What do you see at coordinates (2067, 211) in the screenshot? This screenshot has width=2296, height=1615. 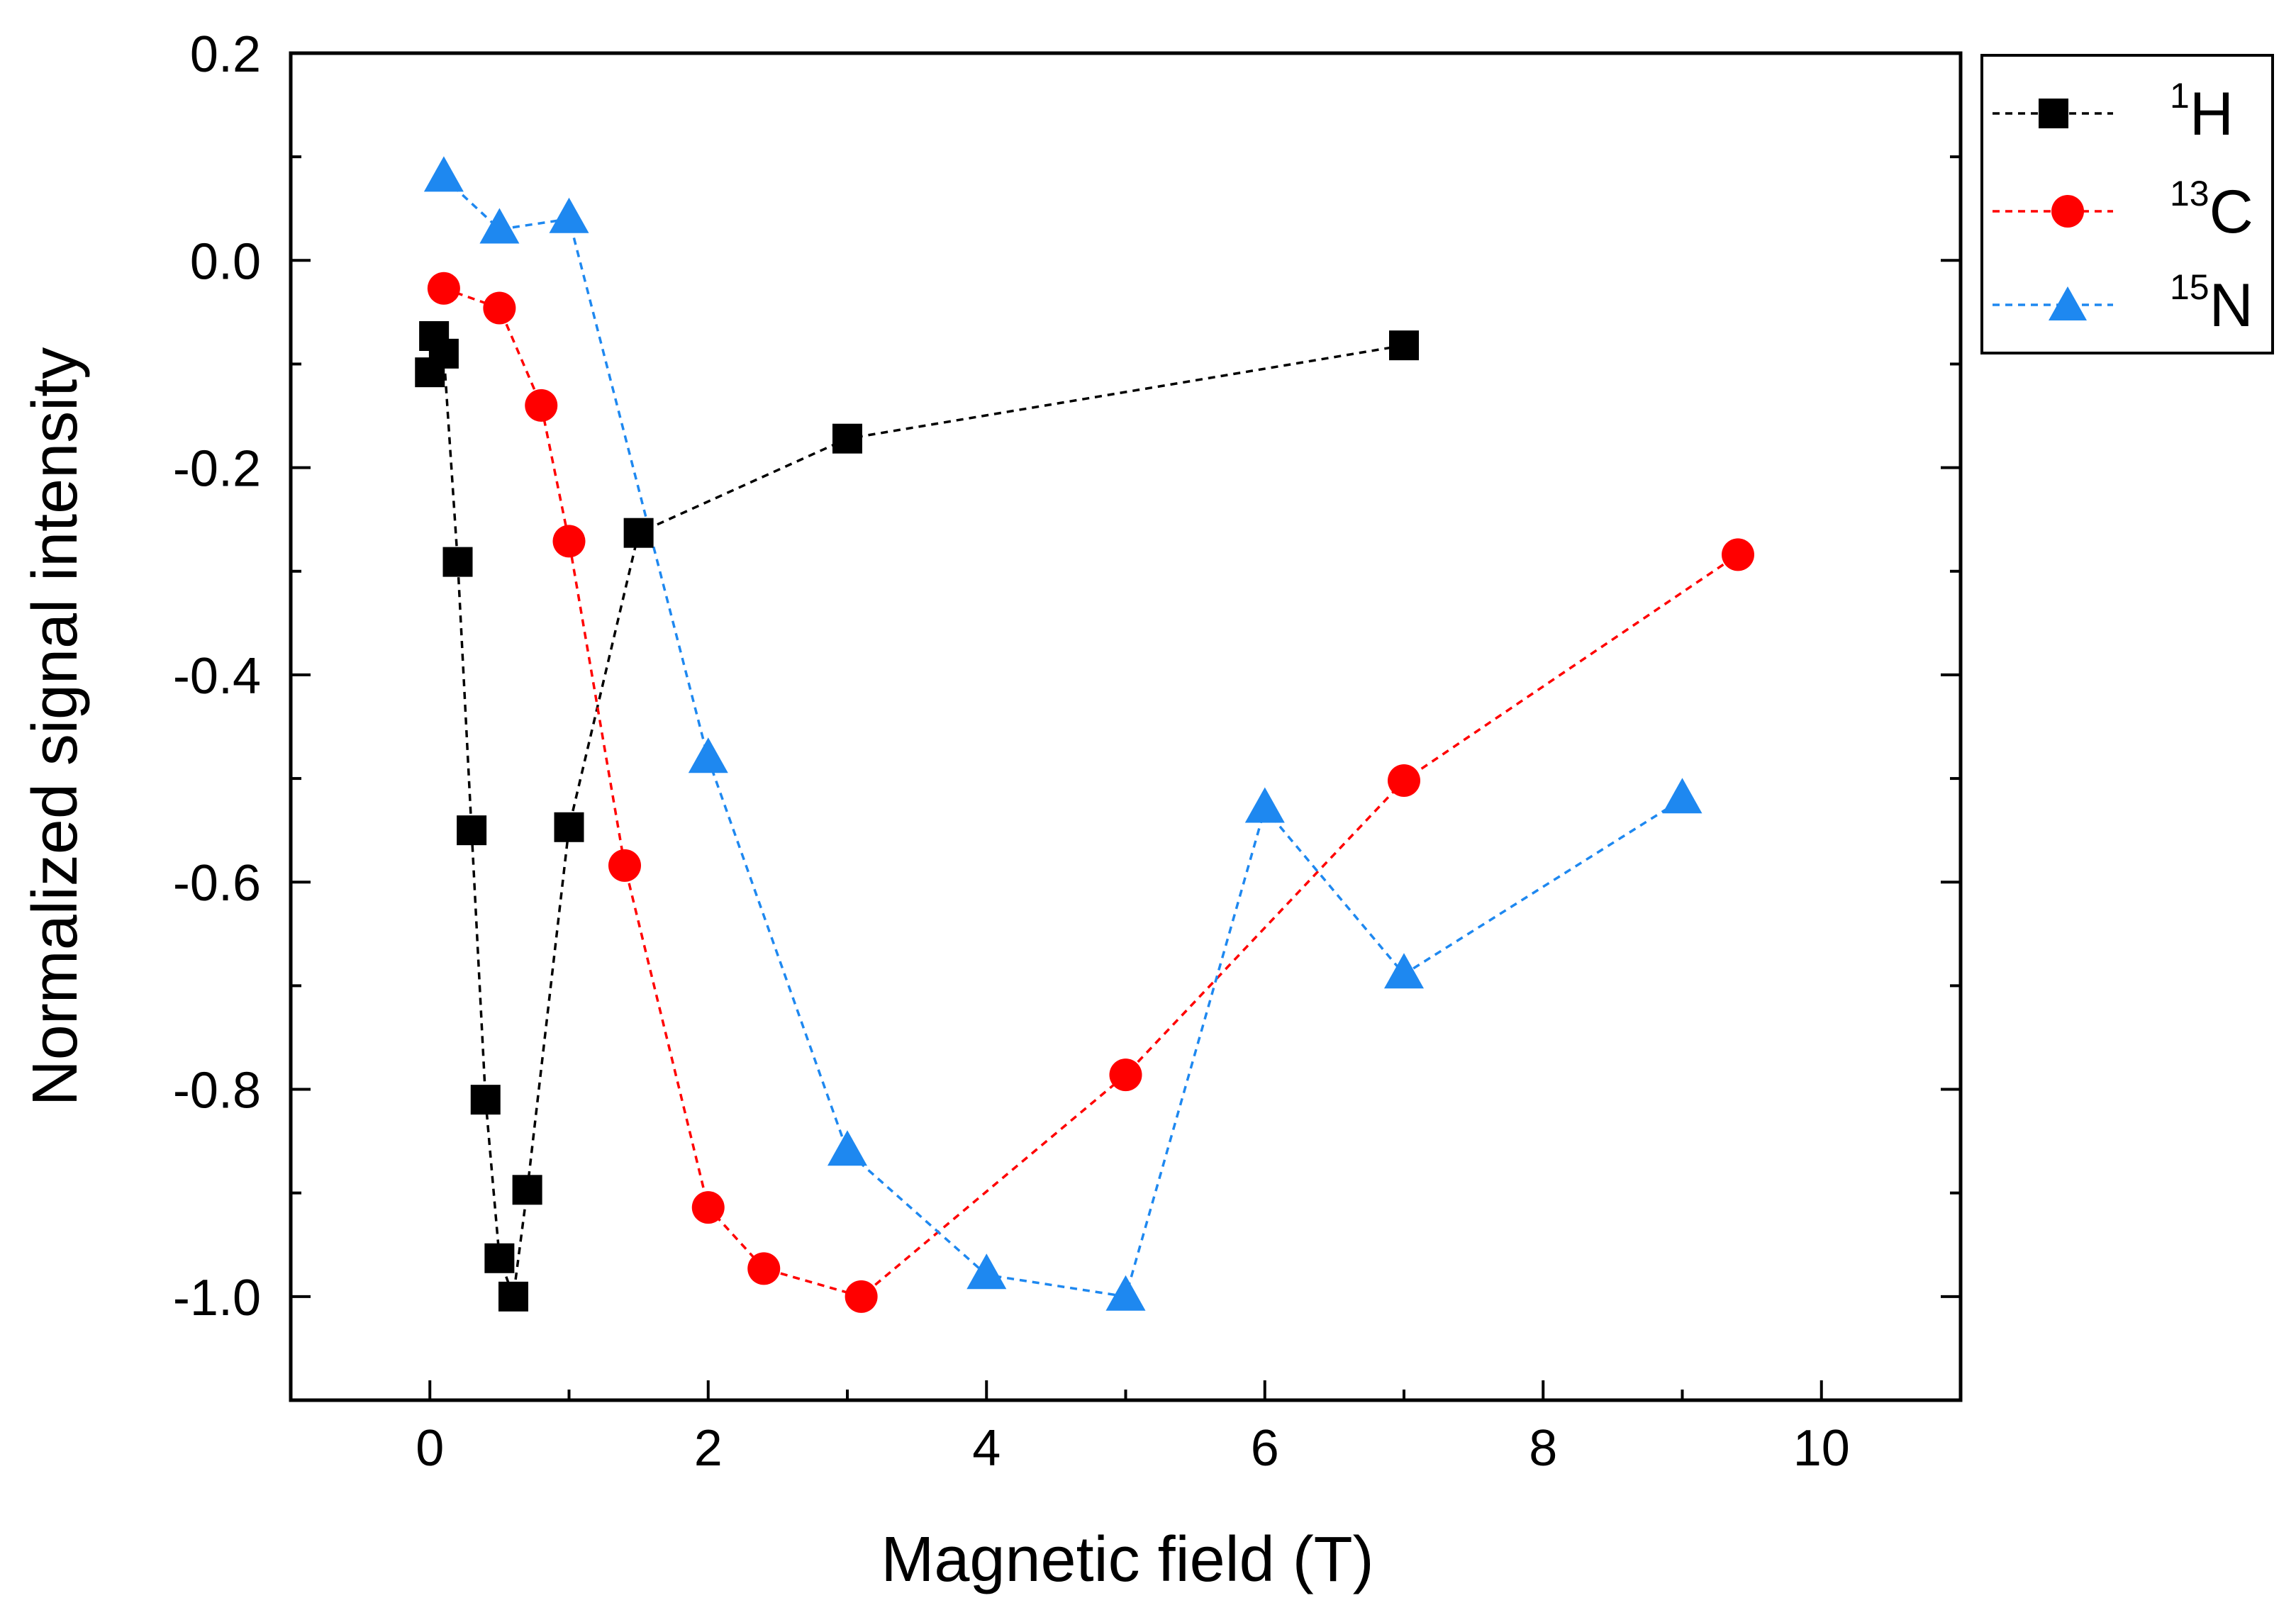 I see `legend-circle-marker` at bounding box center [2067, 211].